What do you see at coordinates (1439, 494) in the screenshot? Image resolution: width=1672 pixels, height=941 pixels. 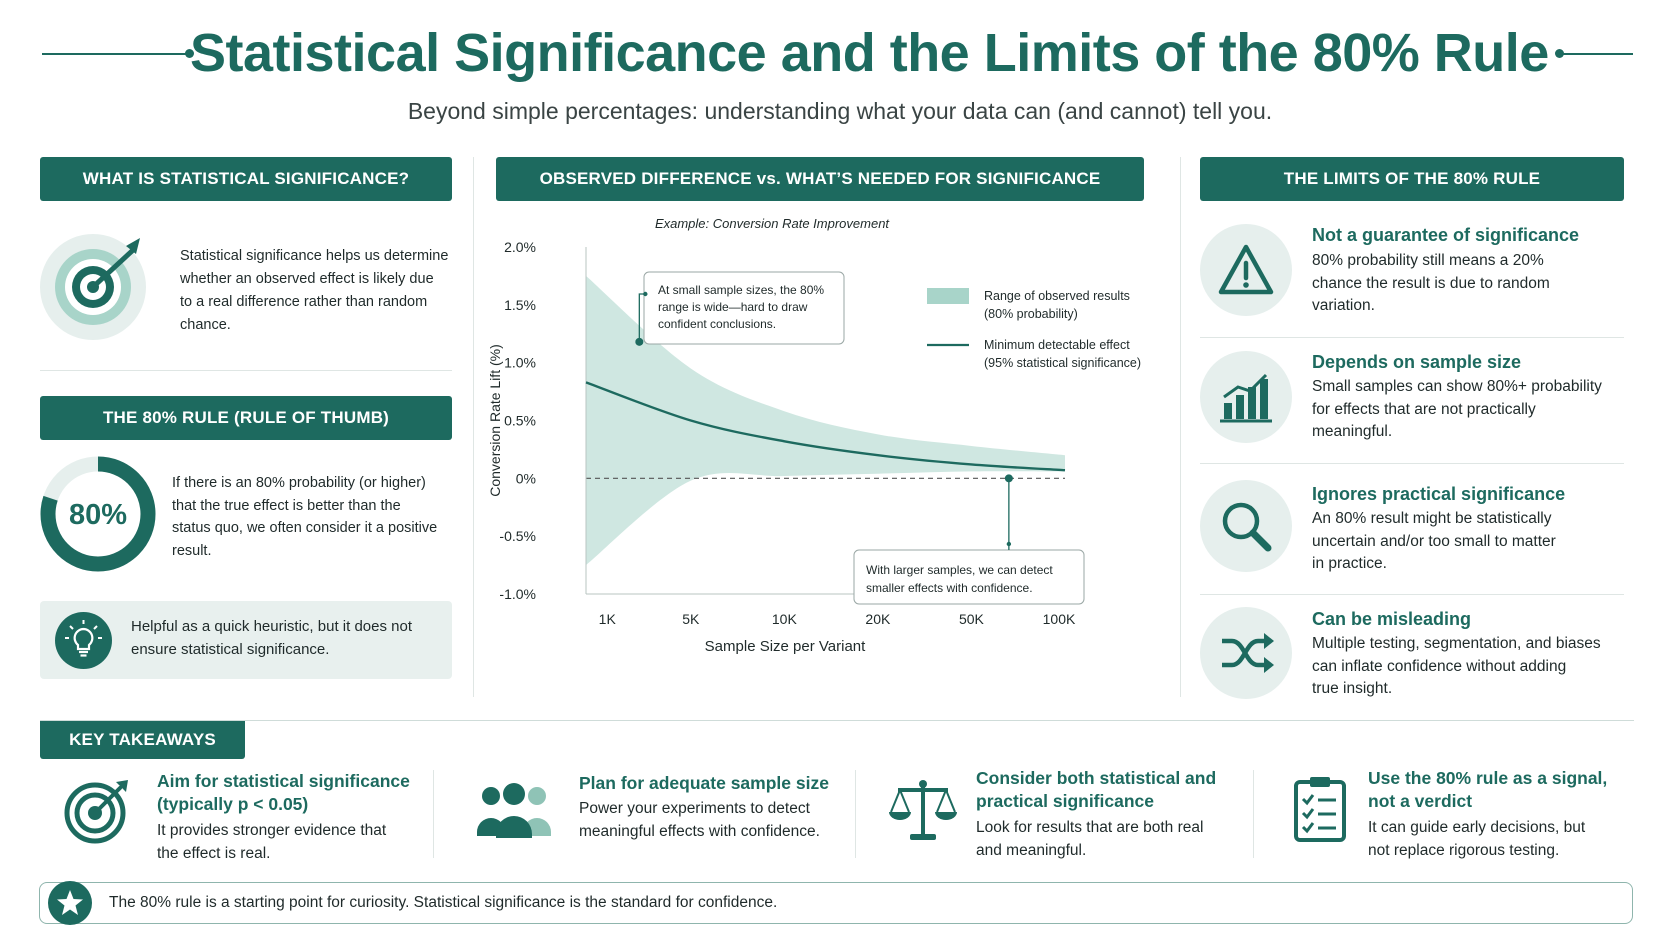 I see `limit-title-3: Ignores practical significance` at bounding box center [1439, 494].